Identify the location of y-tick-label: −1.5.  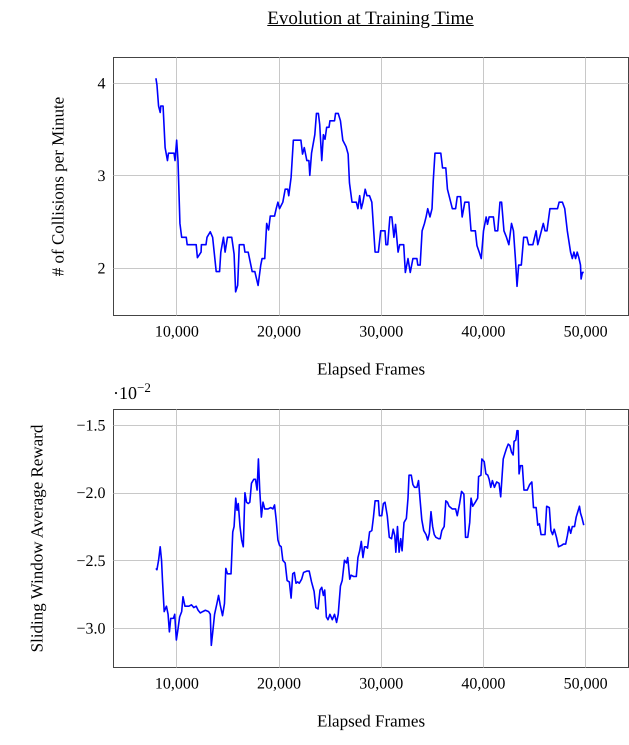
(91, 426).